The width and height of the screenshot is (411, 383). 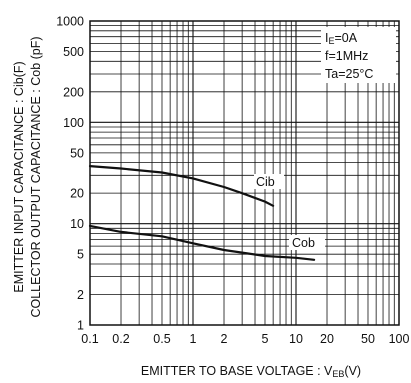 What do you see at coordinates (296, 339) in the screenshot?
I see `x-tick-label: 10` at bounding box center [296, 339].